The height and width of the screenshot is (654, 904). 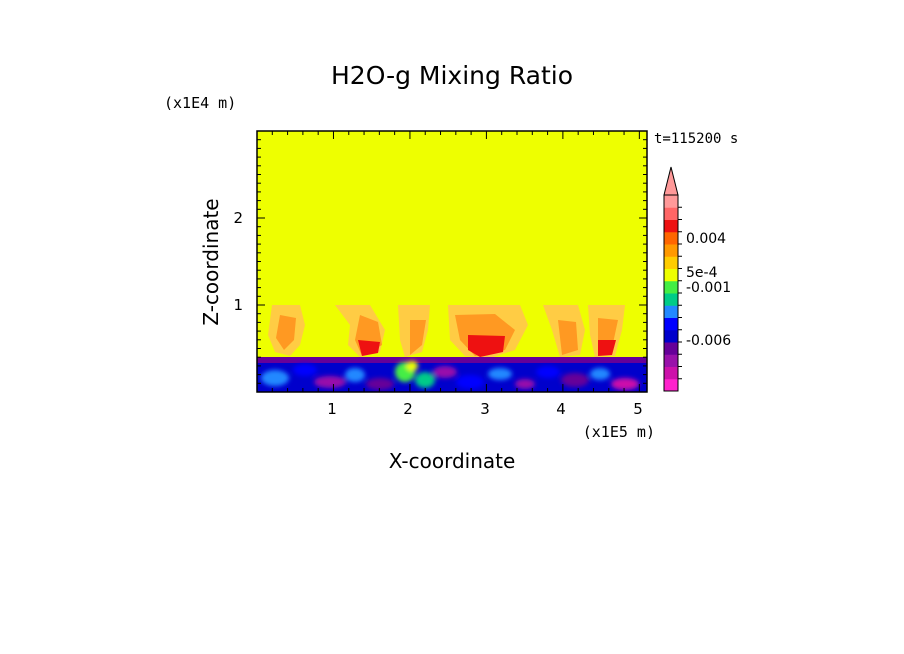 I want to click on plume-6-red, so click(x=607, y=348).